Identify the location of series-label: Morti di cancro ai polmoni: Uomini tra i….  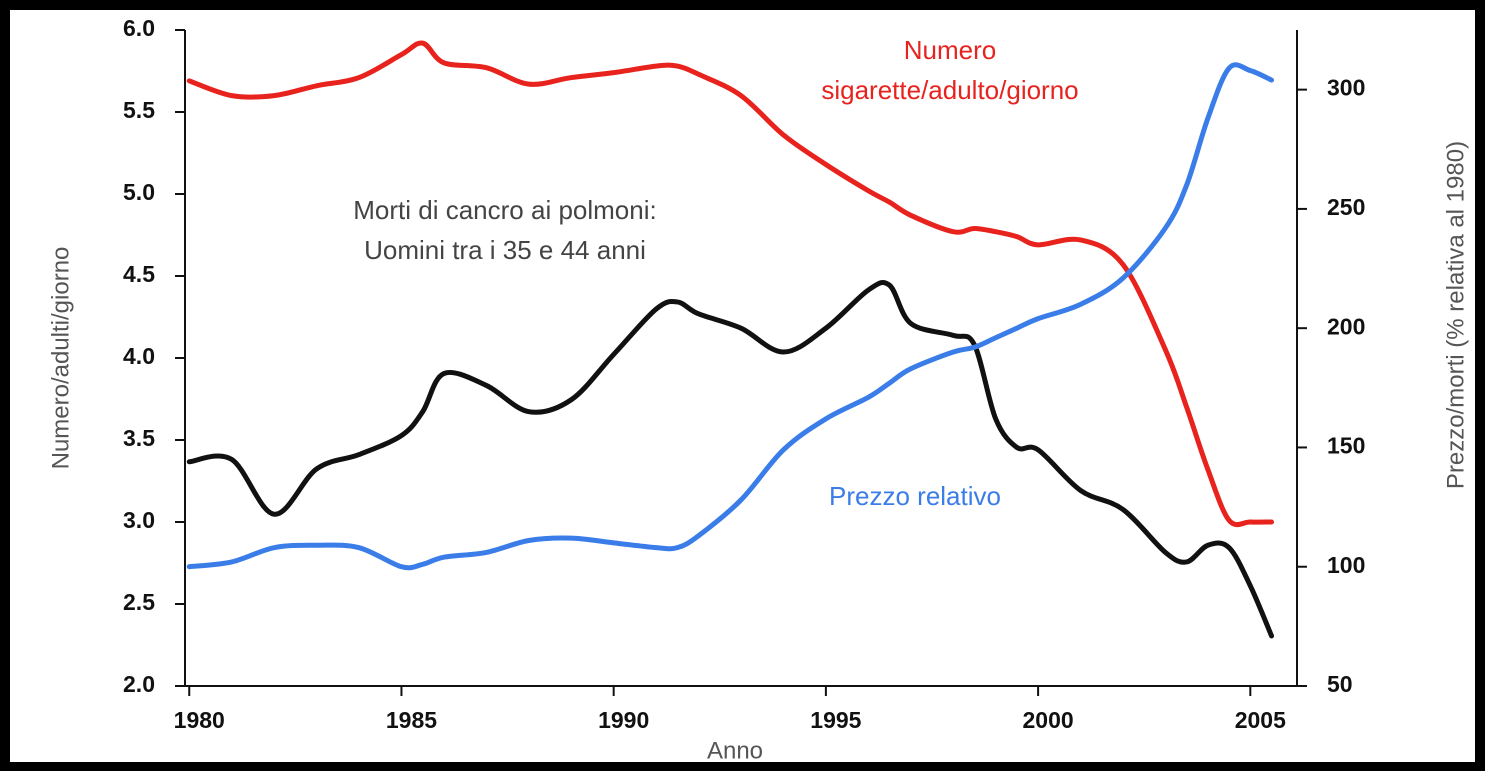
(505, 230).